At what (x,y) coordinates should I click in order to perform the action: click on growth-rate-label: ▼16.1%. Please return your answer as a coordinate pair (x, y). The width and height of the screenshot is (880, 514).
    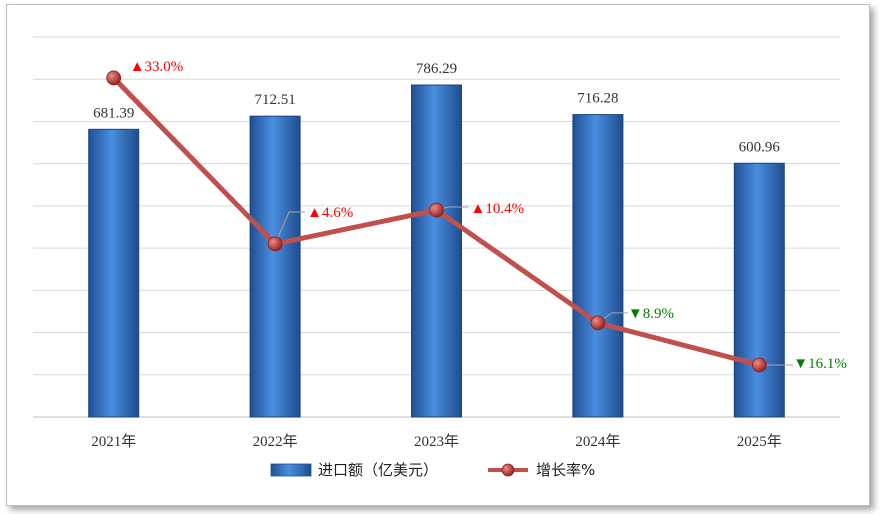
    Looking at the image, I should click on (820, 364).